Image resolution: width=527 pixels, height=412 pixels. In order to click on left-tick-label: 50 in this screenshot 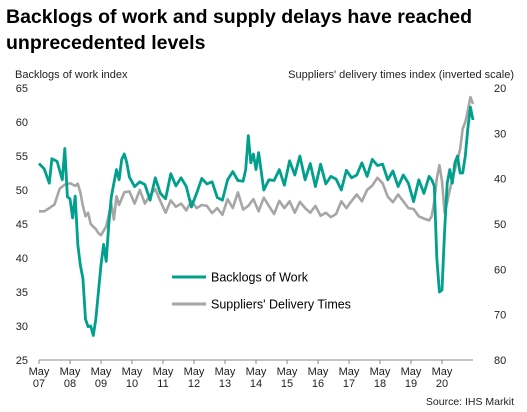, I will do `click(22, 191)`.